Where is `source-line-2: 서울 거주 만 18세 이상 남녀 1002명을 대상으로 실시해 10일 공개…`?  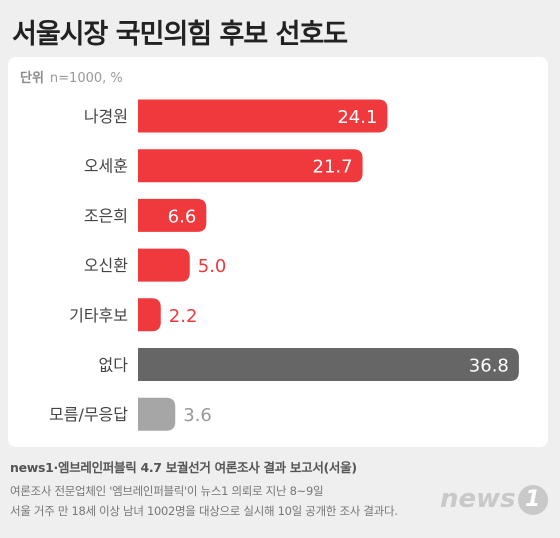
source-line-2: 서울 거주 만 18세 이상 남녀 1002명을 대상으로 실시해 10일 공개… is located at coordinates (204, 511).